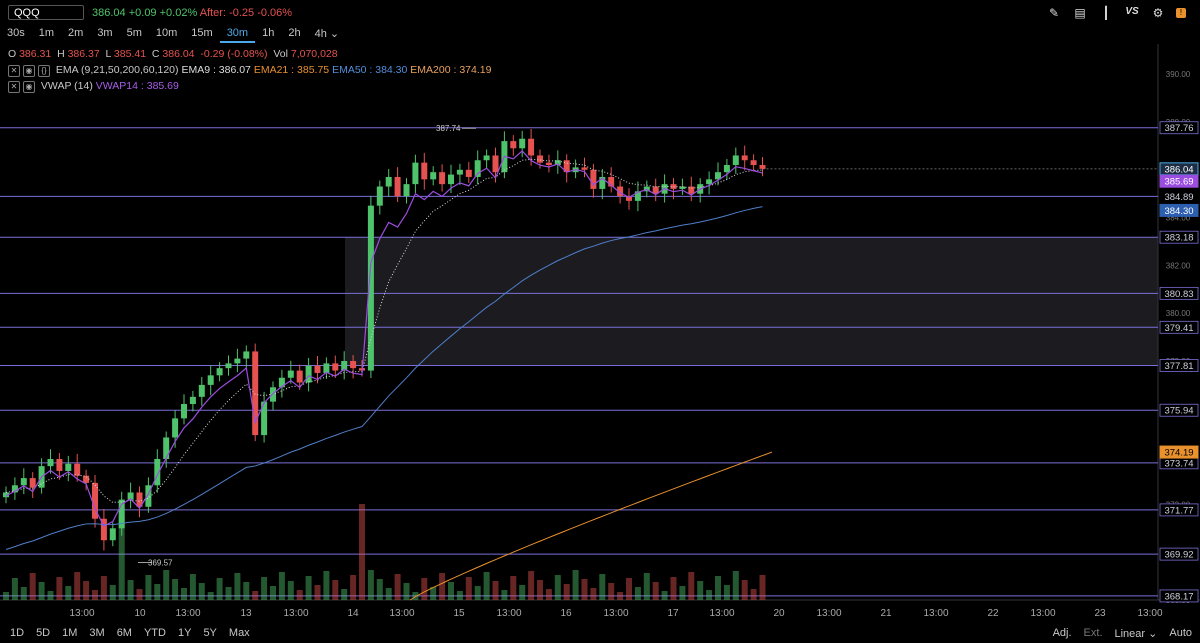  I want to click on range-max: Max, so click(239, 633).